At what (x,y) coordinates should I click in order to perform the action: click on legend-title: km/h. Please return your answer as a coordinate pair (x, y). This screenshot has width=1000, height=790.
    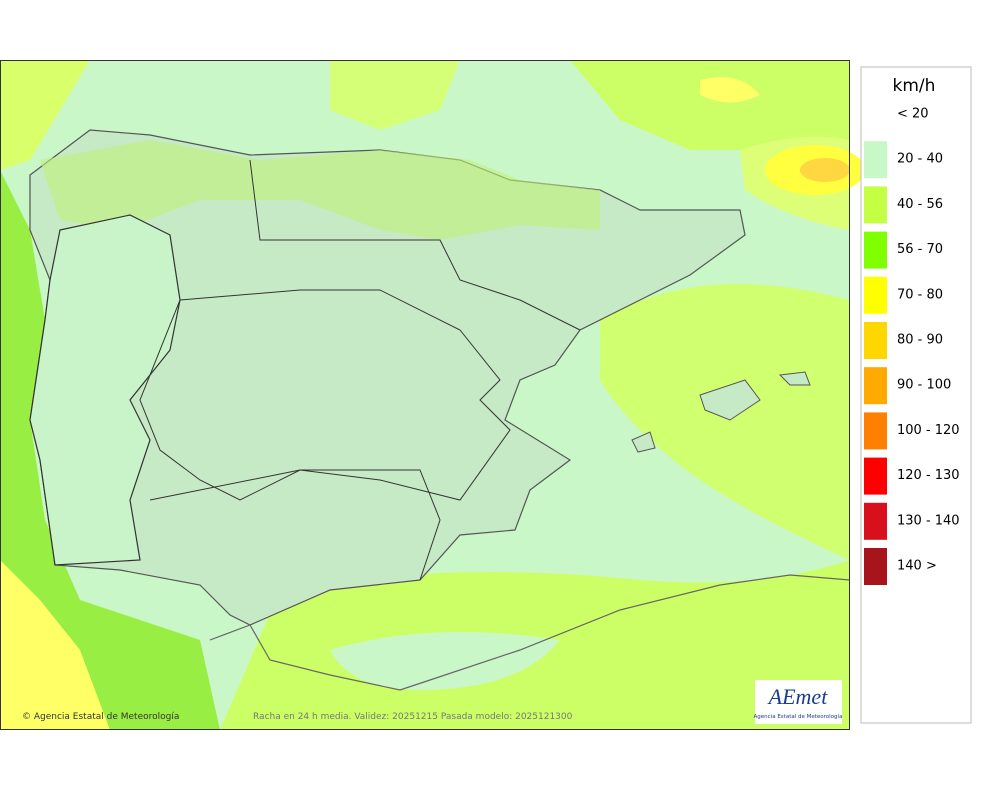
    Looking at the image, I should click on (914, 86).